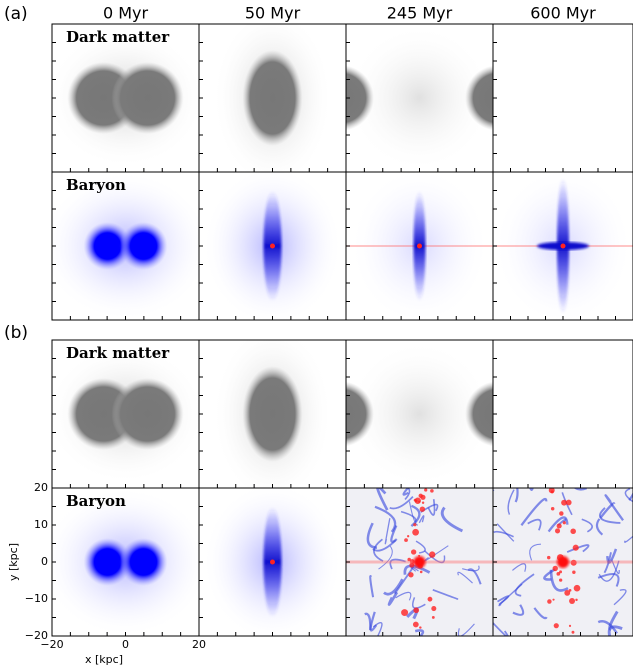 The height and width of the screenshot is (668, 633). Describe the element at coordinates (125, 644) in the screenshot. I see `x-tick-label: 0` at that location.